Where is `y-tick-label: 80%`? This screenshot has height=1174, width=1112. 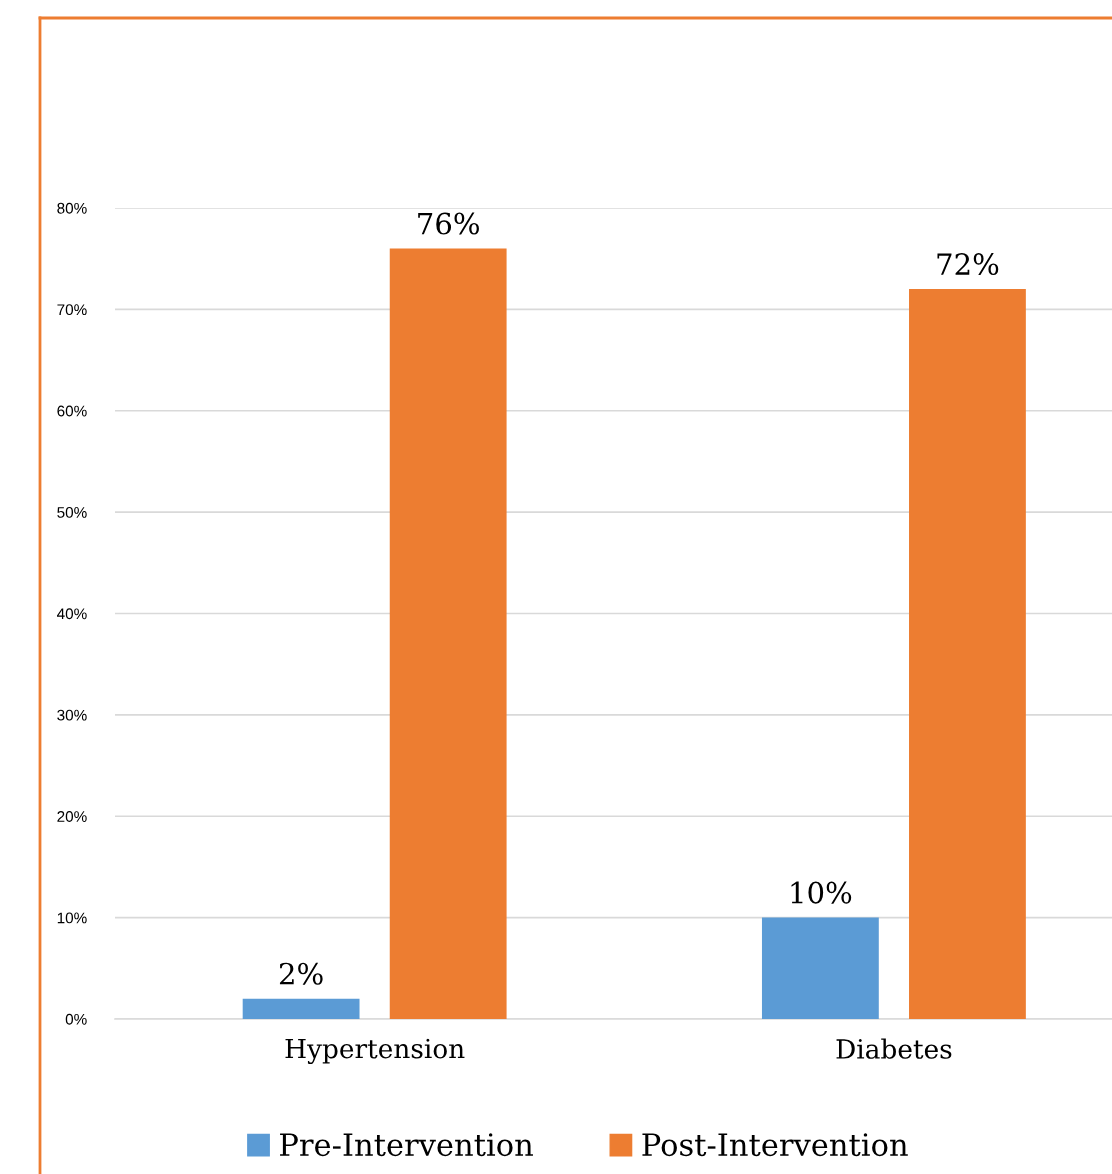
y-tick-label: 80% is located at coordinates (72, 208).